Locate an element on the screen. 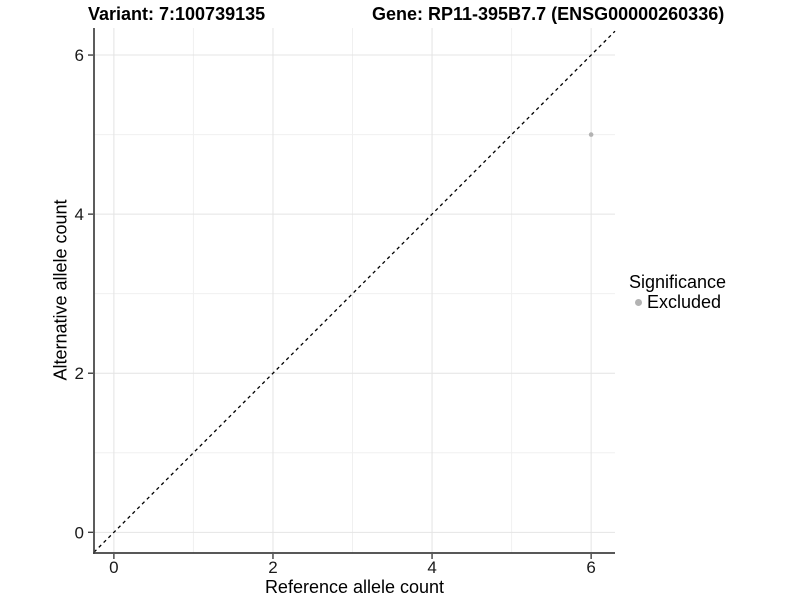 Image resolution: width=800 pixels, height=600 pixels. legend: Significance Excluded is located at coordinates (678, 292).